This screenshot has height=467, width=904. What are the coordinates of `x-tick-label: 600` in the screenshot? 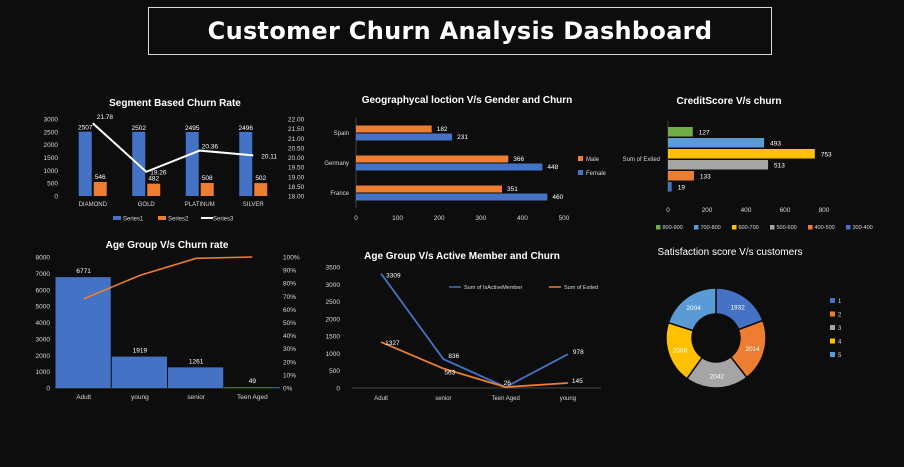 It's located at (785, 210).